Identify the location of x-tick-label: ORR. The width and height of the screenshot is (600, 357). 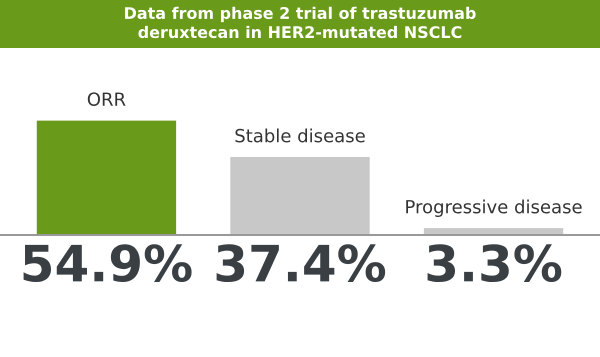
(107, 99).